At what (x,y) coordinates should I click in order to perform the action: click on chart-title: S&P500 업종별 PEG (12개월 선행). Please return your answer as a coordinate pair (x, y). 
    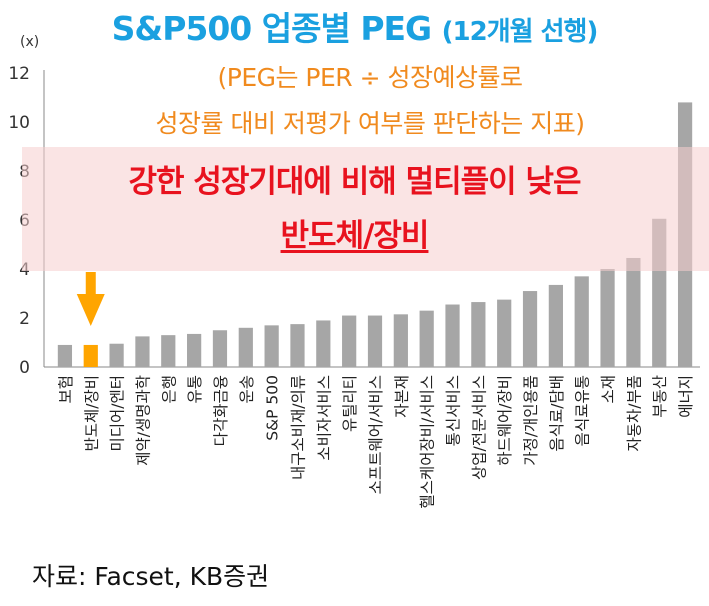
    Looking at the image, I should click on (354, 26).